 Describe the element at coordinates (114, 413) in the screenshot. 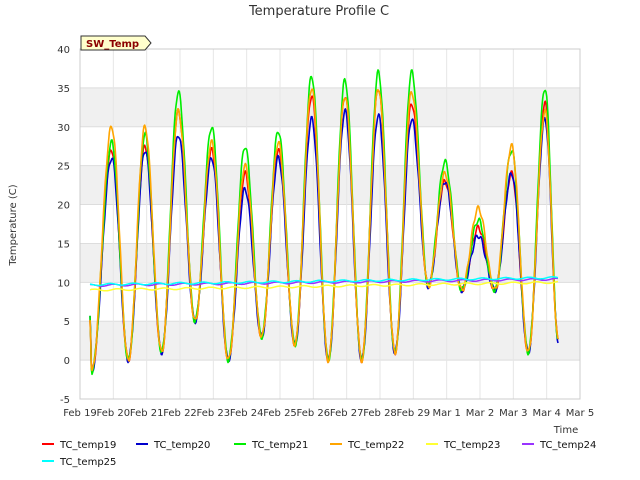

I see `x-tick-label: Feb 20` at that location.